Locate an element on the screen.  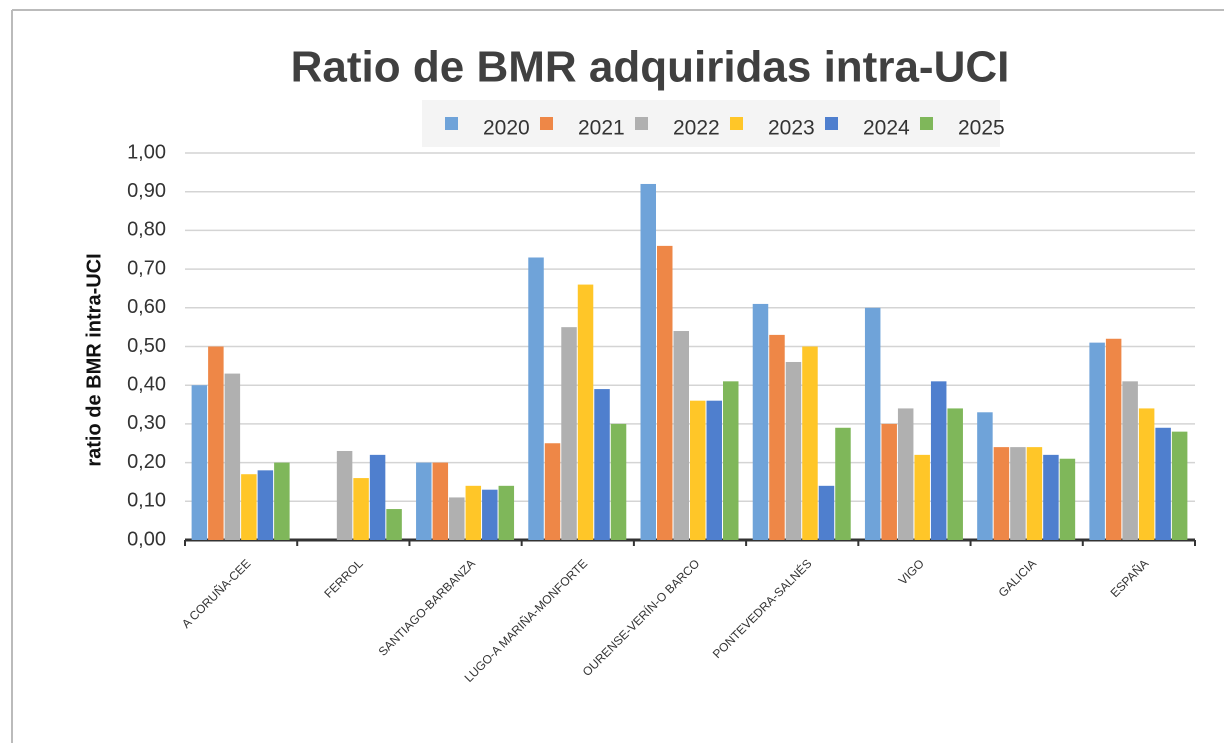
legend-label: 2024 is located at coordinates (886, 128).